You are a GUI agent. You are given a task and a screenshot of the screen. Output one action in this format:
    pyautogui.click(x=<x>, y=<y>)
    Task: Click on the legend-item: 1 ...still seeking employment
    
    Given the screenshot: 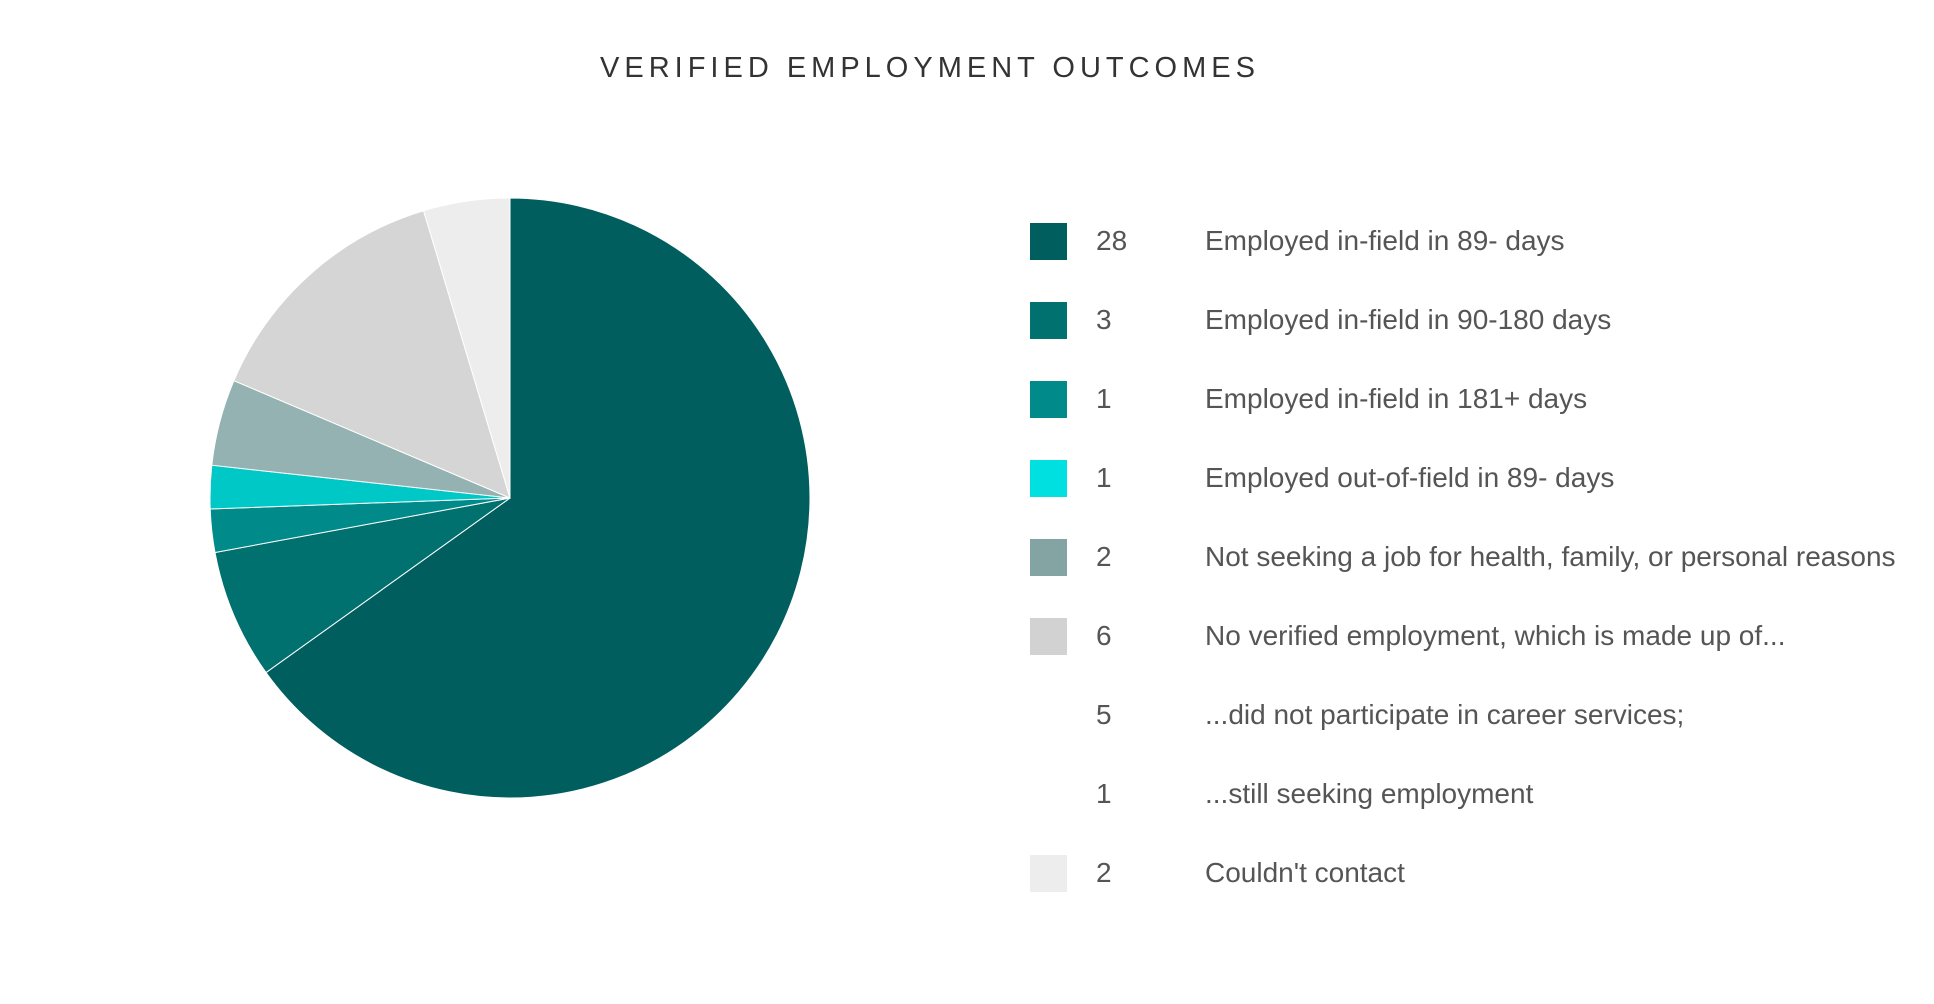 What is the action you would take?
    pyautogui.click(x=1470, y=794)
    